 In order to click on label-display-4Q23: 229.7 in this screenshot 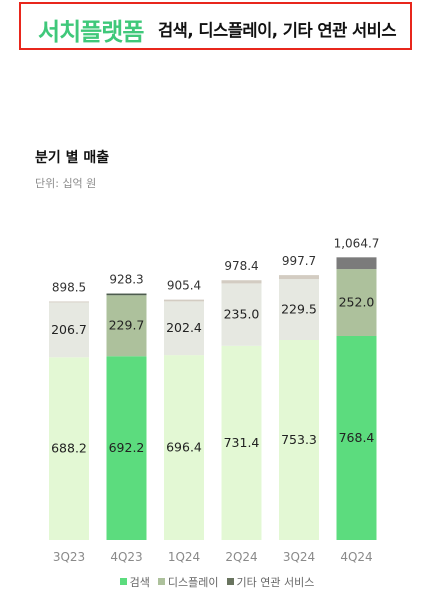, I will do `click(127, 325)`.